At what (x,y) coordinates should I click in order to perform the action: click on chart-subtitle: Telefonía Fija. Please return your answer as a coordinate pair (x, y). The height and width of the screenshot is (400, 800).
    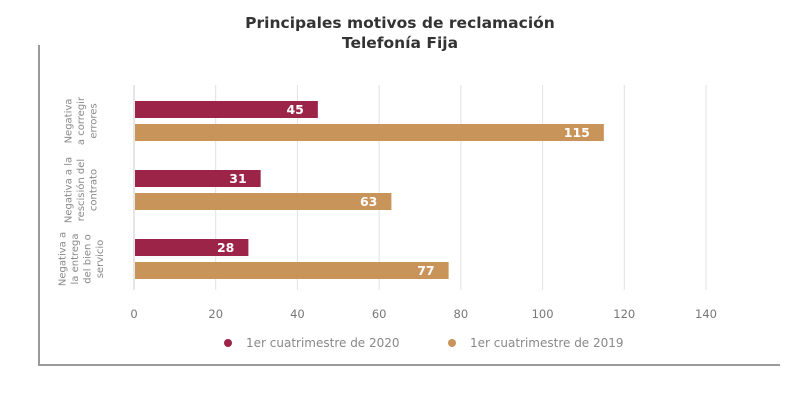
    Looking at the image, I should click on (400, 43).